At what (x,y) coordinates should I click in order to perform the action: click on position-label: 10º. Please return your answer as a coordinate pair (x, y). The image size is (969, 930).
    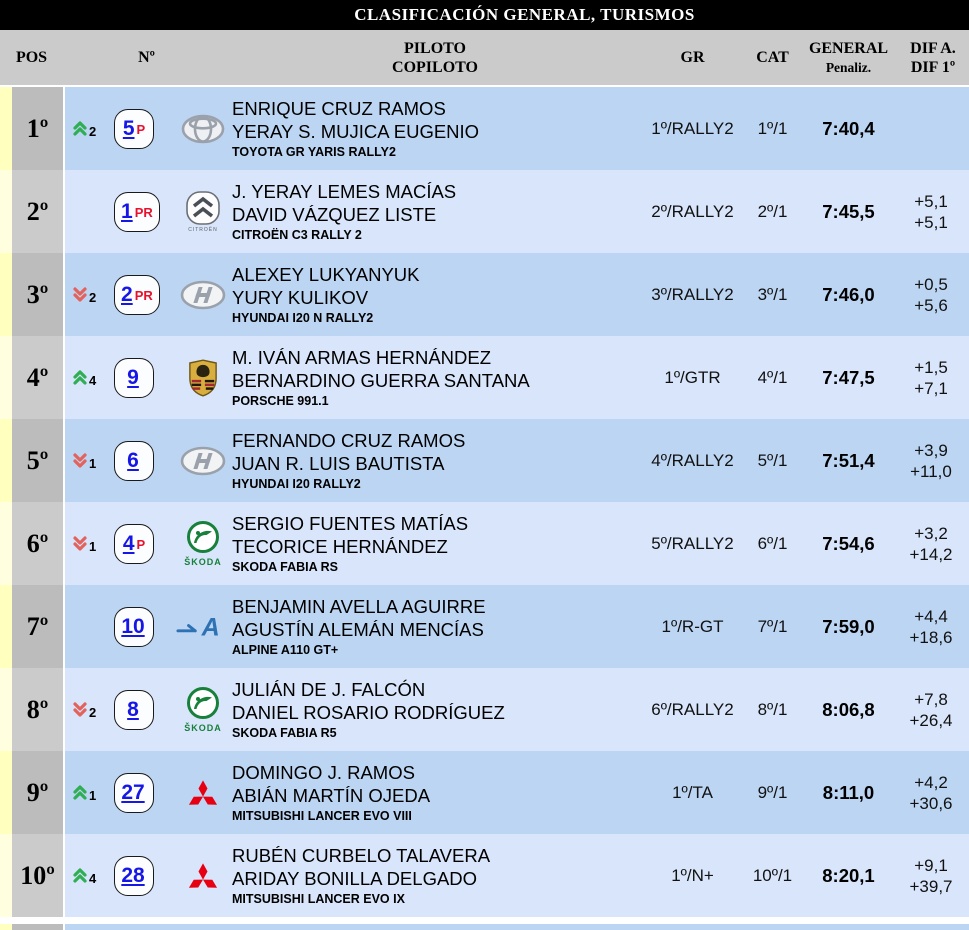
    Looking at the image, I should click on (37, 875).